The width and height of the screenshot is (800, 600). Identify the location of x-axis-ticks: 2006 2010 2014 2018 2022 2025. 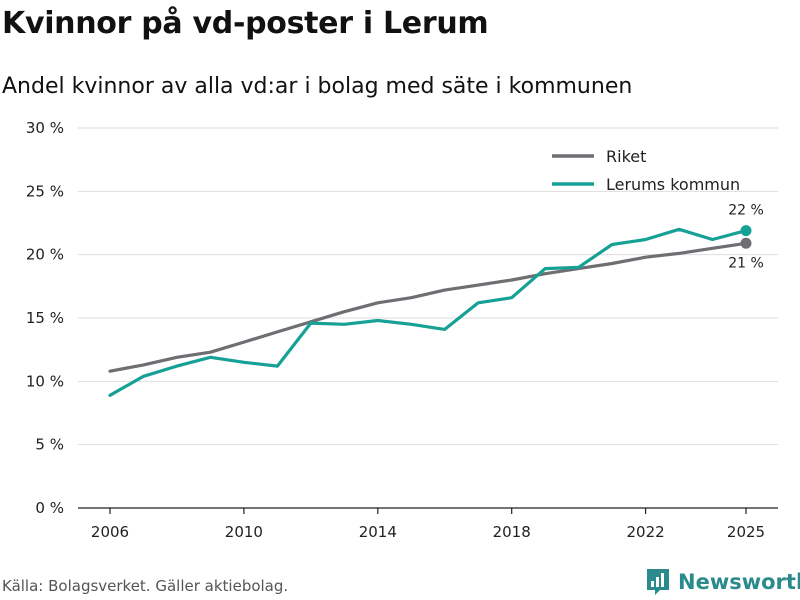
(428, 524).